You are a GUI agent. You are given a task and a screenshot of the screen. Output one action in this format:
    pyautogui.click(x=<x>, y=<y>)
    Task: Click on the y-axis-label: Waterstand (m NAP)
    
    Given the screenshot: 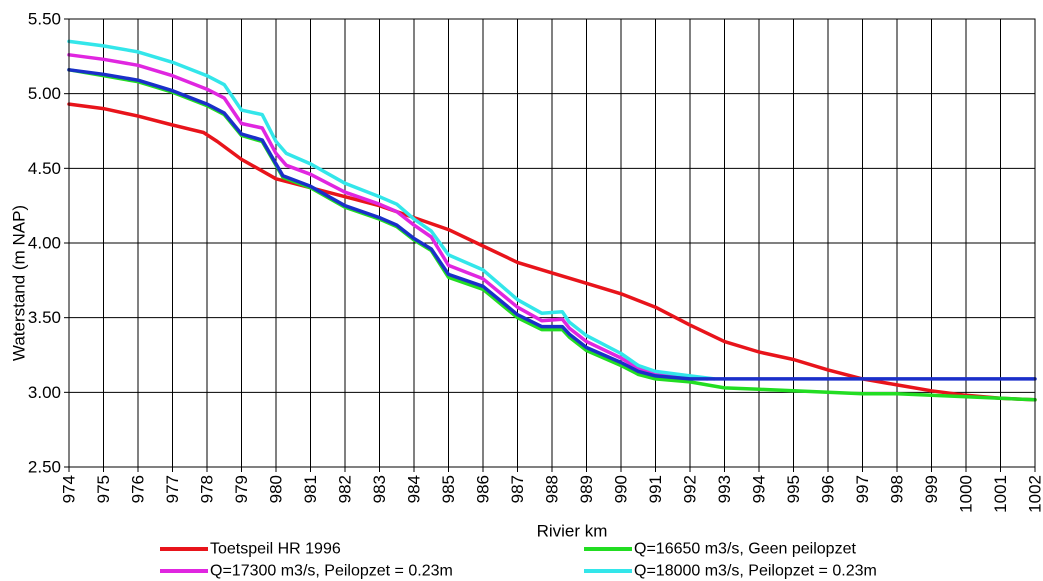 What is the action you would take?
    pyautogui.click(x=19, y=283)
    